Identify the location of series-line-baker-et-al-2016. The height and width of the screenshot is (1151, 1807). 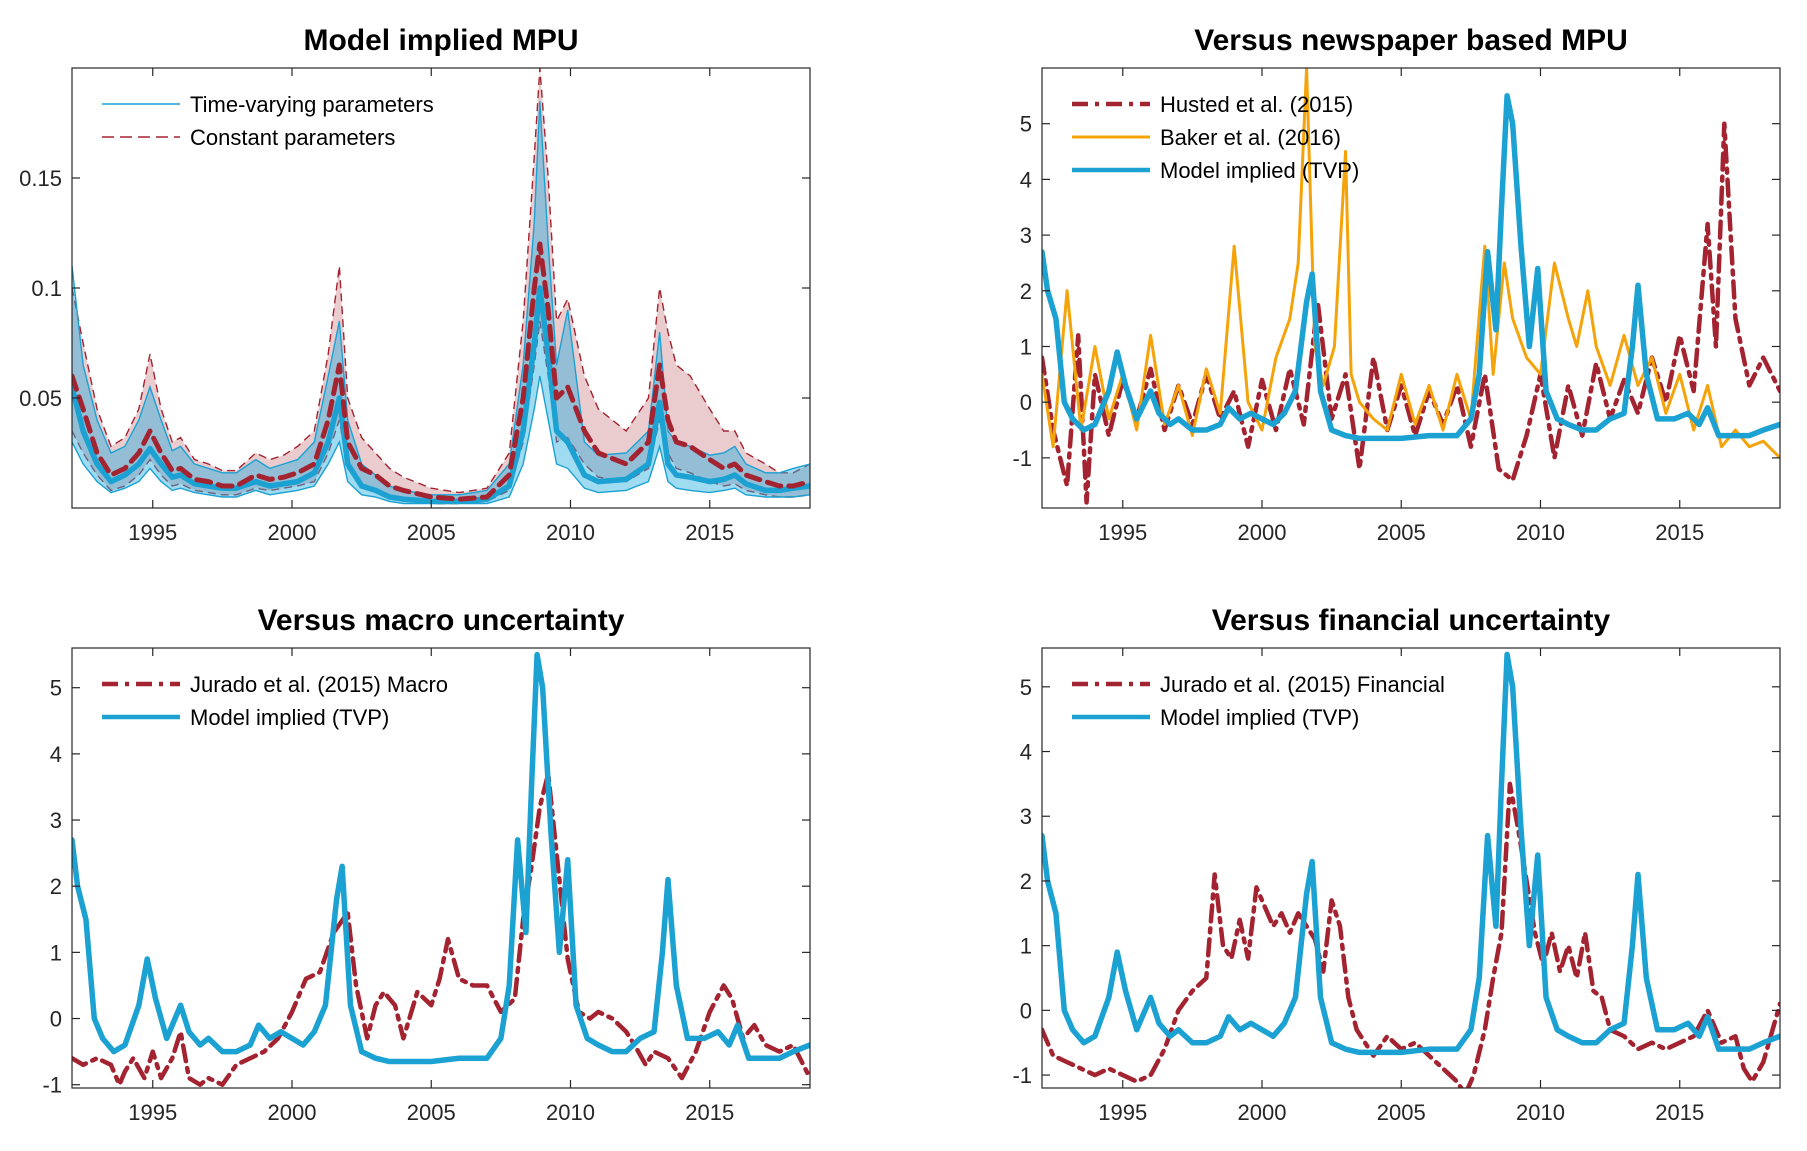
(1411, 264).